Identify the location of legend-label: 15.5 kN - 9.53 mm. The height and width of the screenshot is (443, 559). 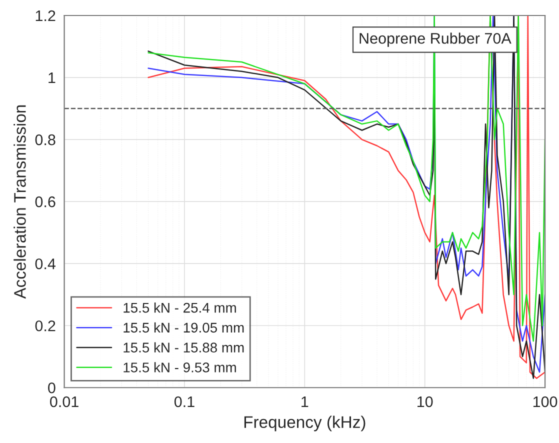
(180, 367).